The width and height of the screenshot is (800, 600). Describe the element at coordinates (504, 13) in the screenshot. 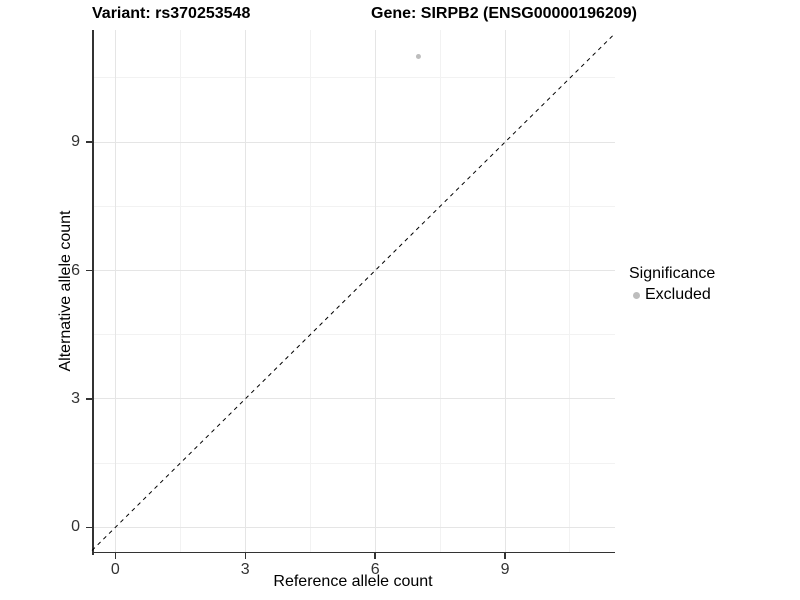

I see `plot-title-gene: Gene: SIRPB2 (ENSG00000196209)` at that location.